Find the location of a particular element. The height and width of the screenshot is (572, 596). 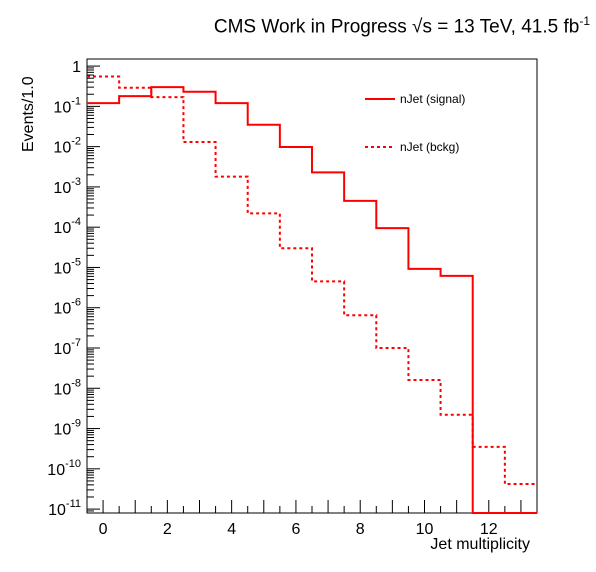

legend-label-signal: nJet (signal) is located at coordinates (432, 99).